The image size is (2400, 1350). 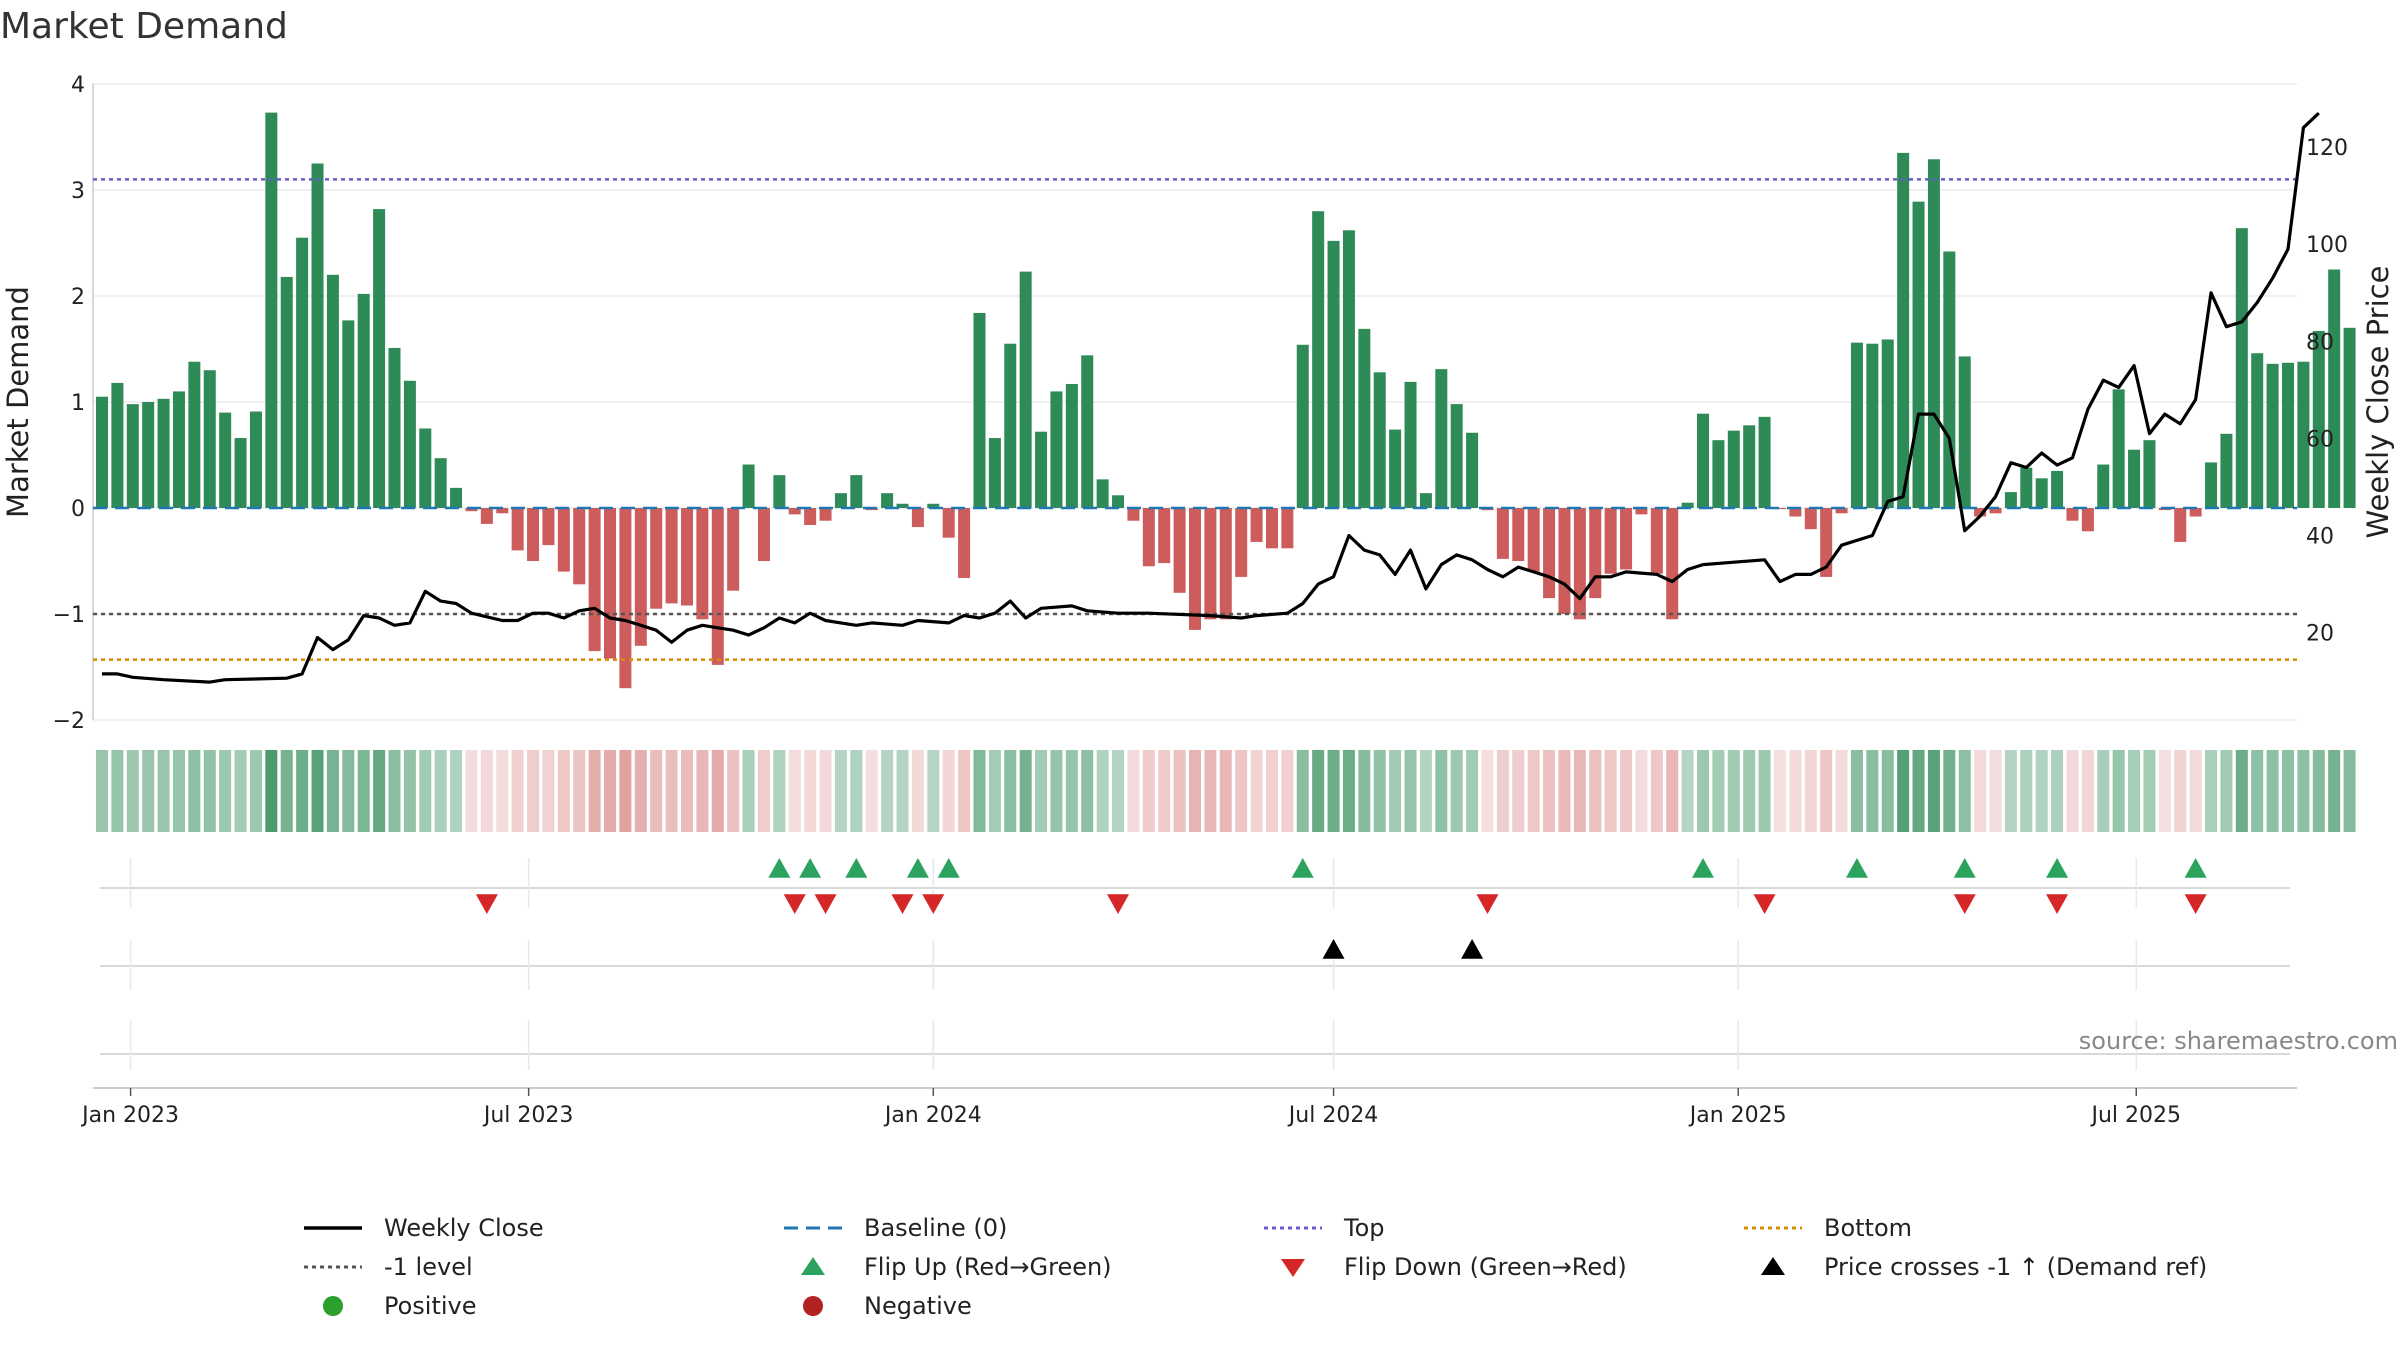 What do you see at coordinates (78, 403) in the screenshot?
I see `y-tick-label: 1` at bounding box center [78, 403].